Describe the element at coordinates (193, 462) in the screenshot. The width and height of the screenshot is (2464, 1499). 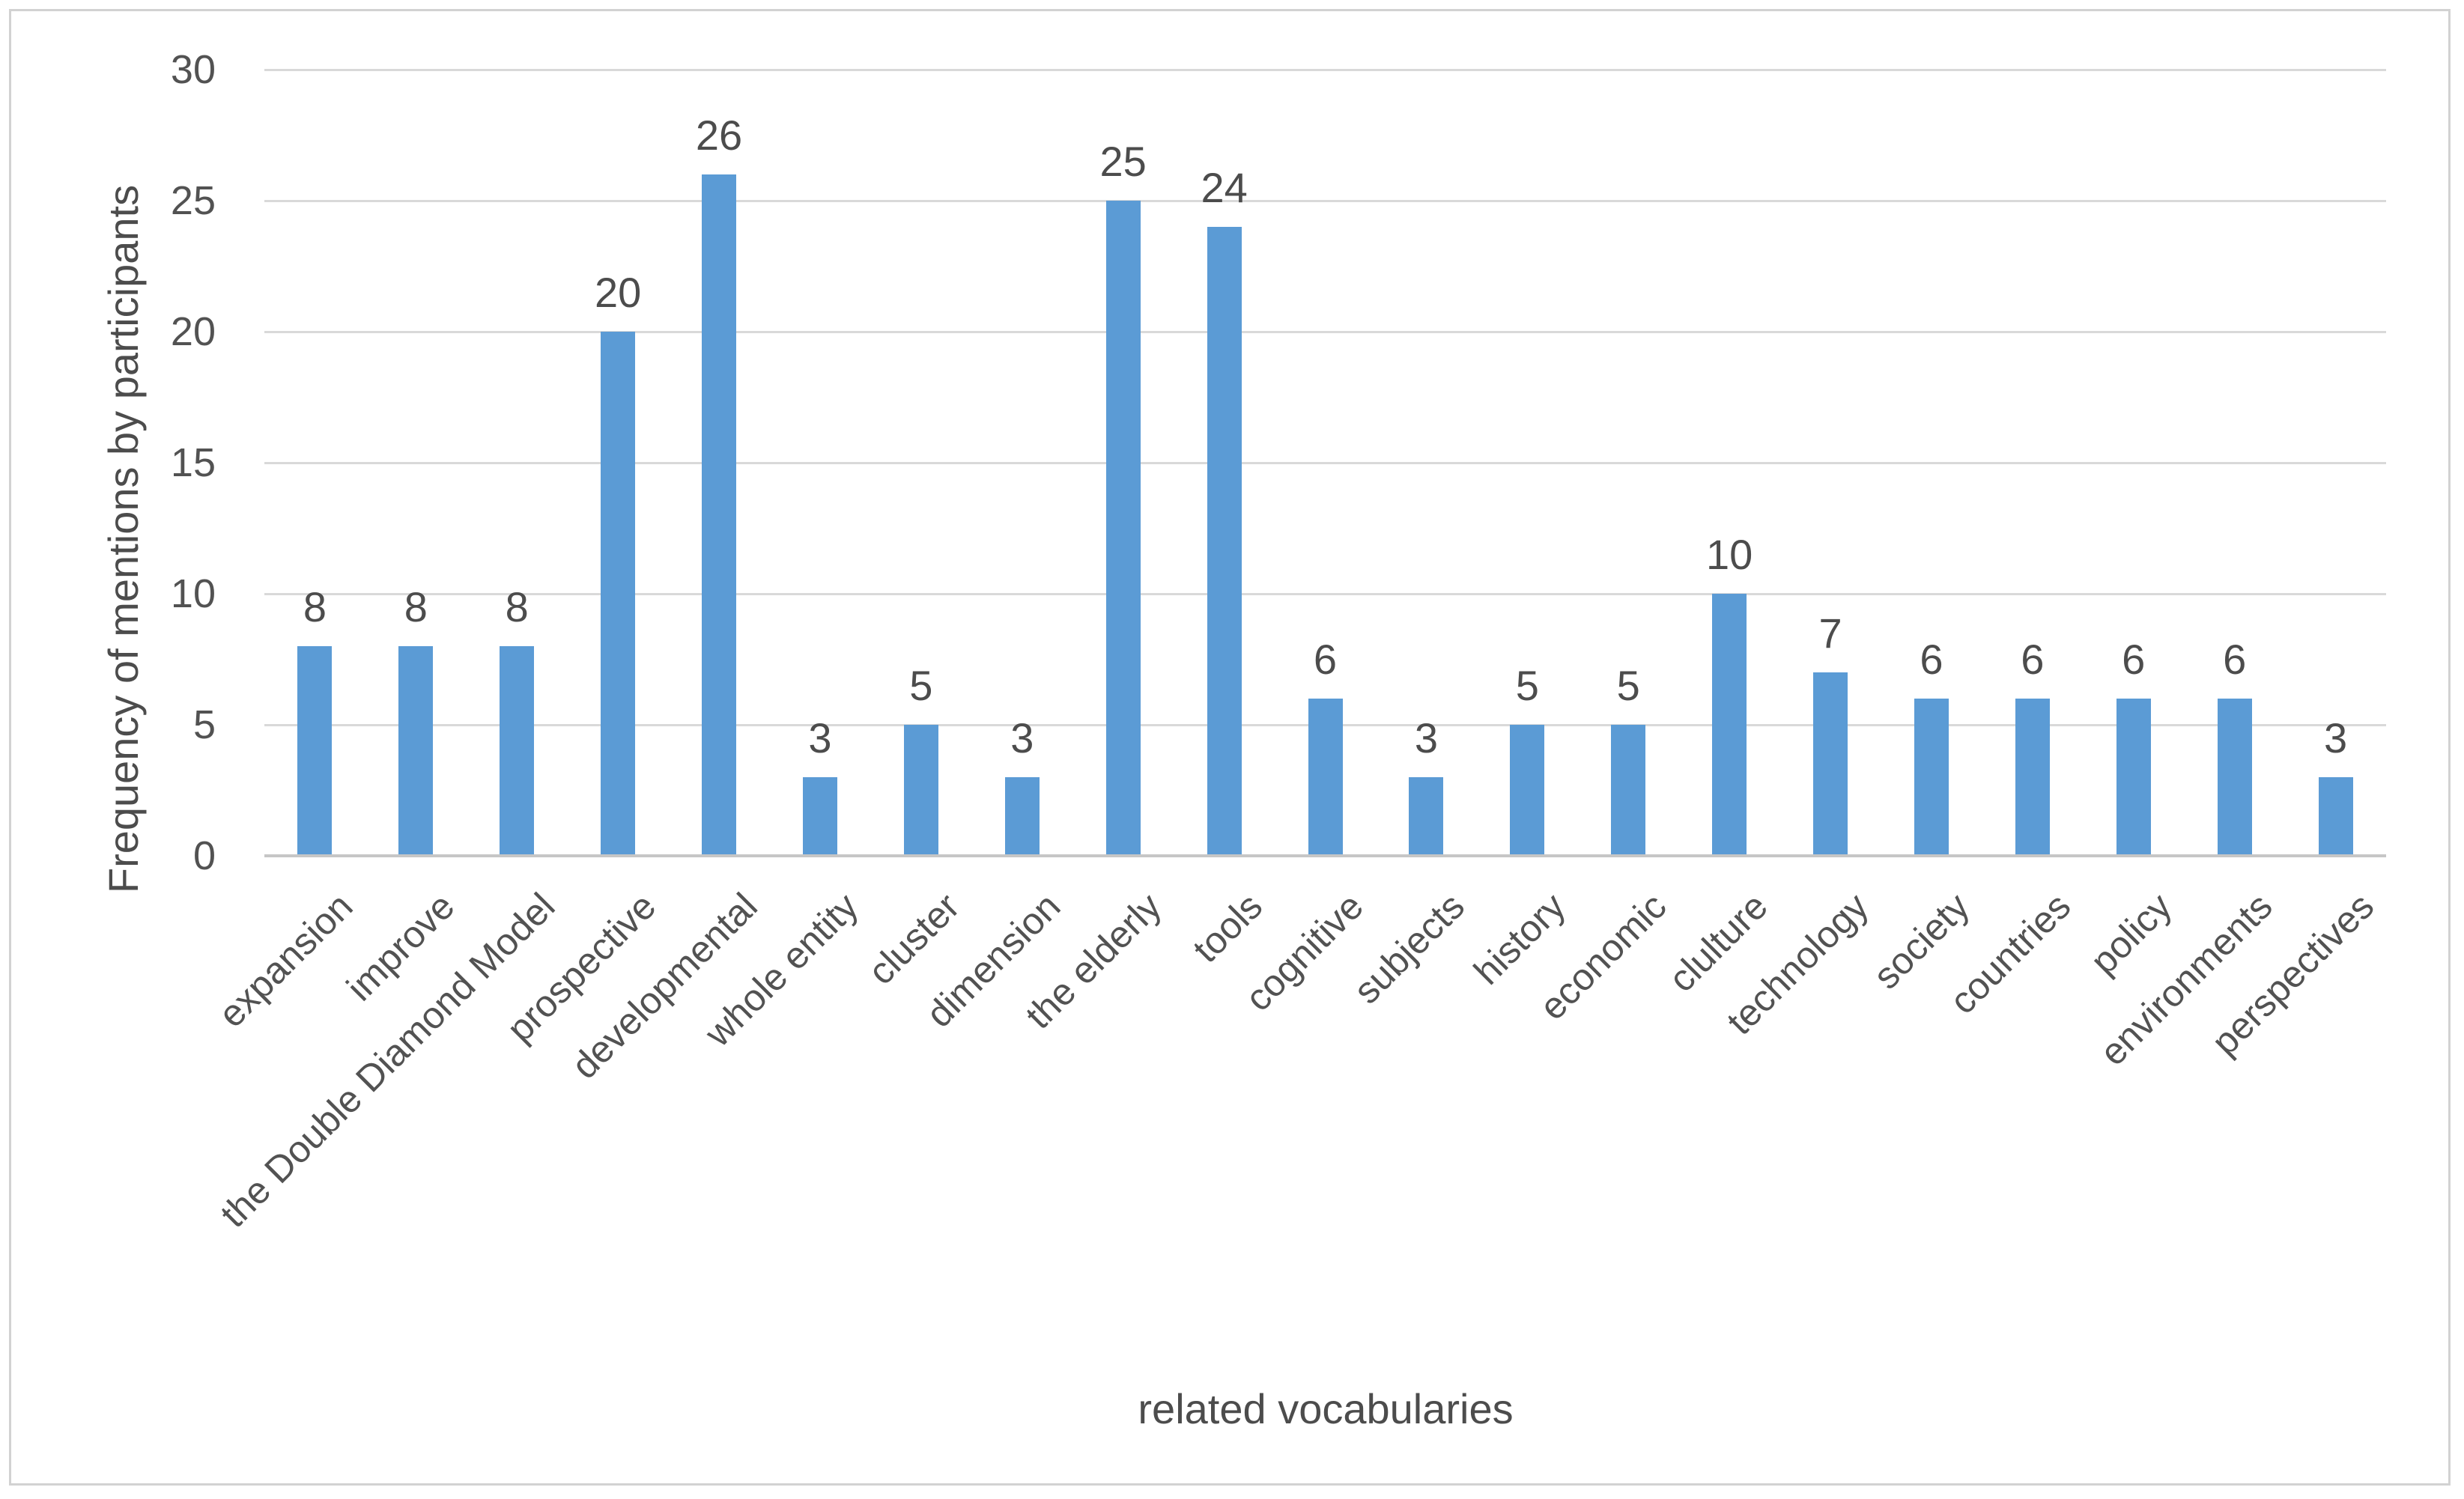
I see `y-tick-label-15: 15` at that location.